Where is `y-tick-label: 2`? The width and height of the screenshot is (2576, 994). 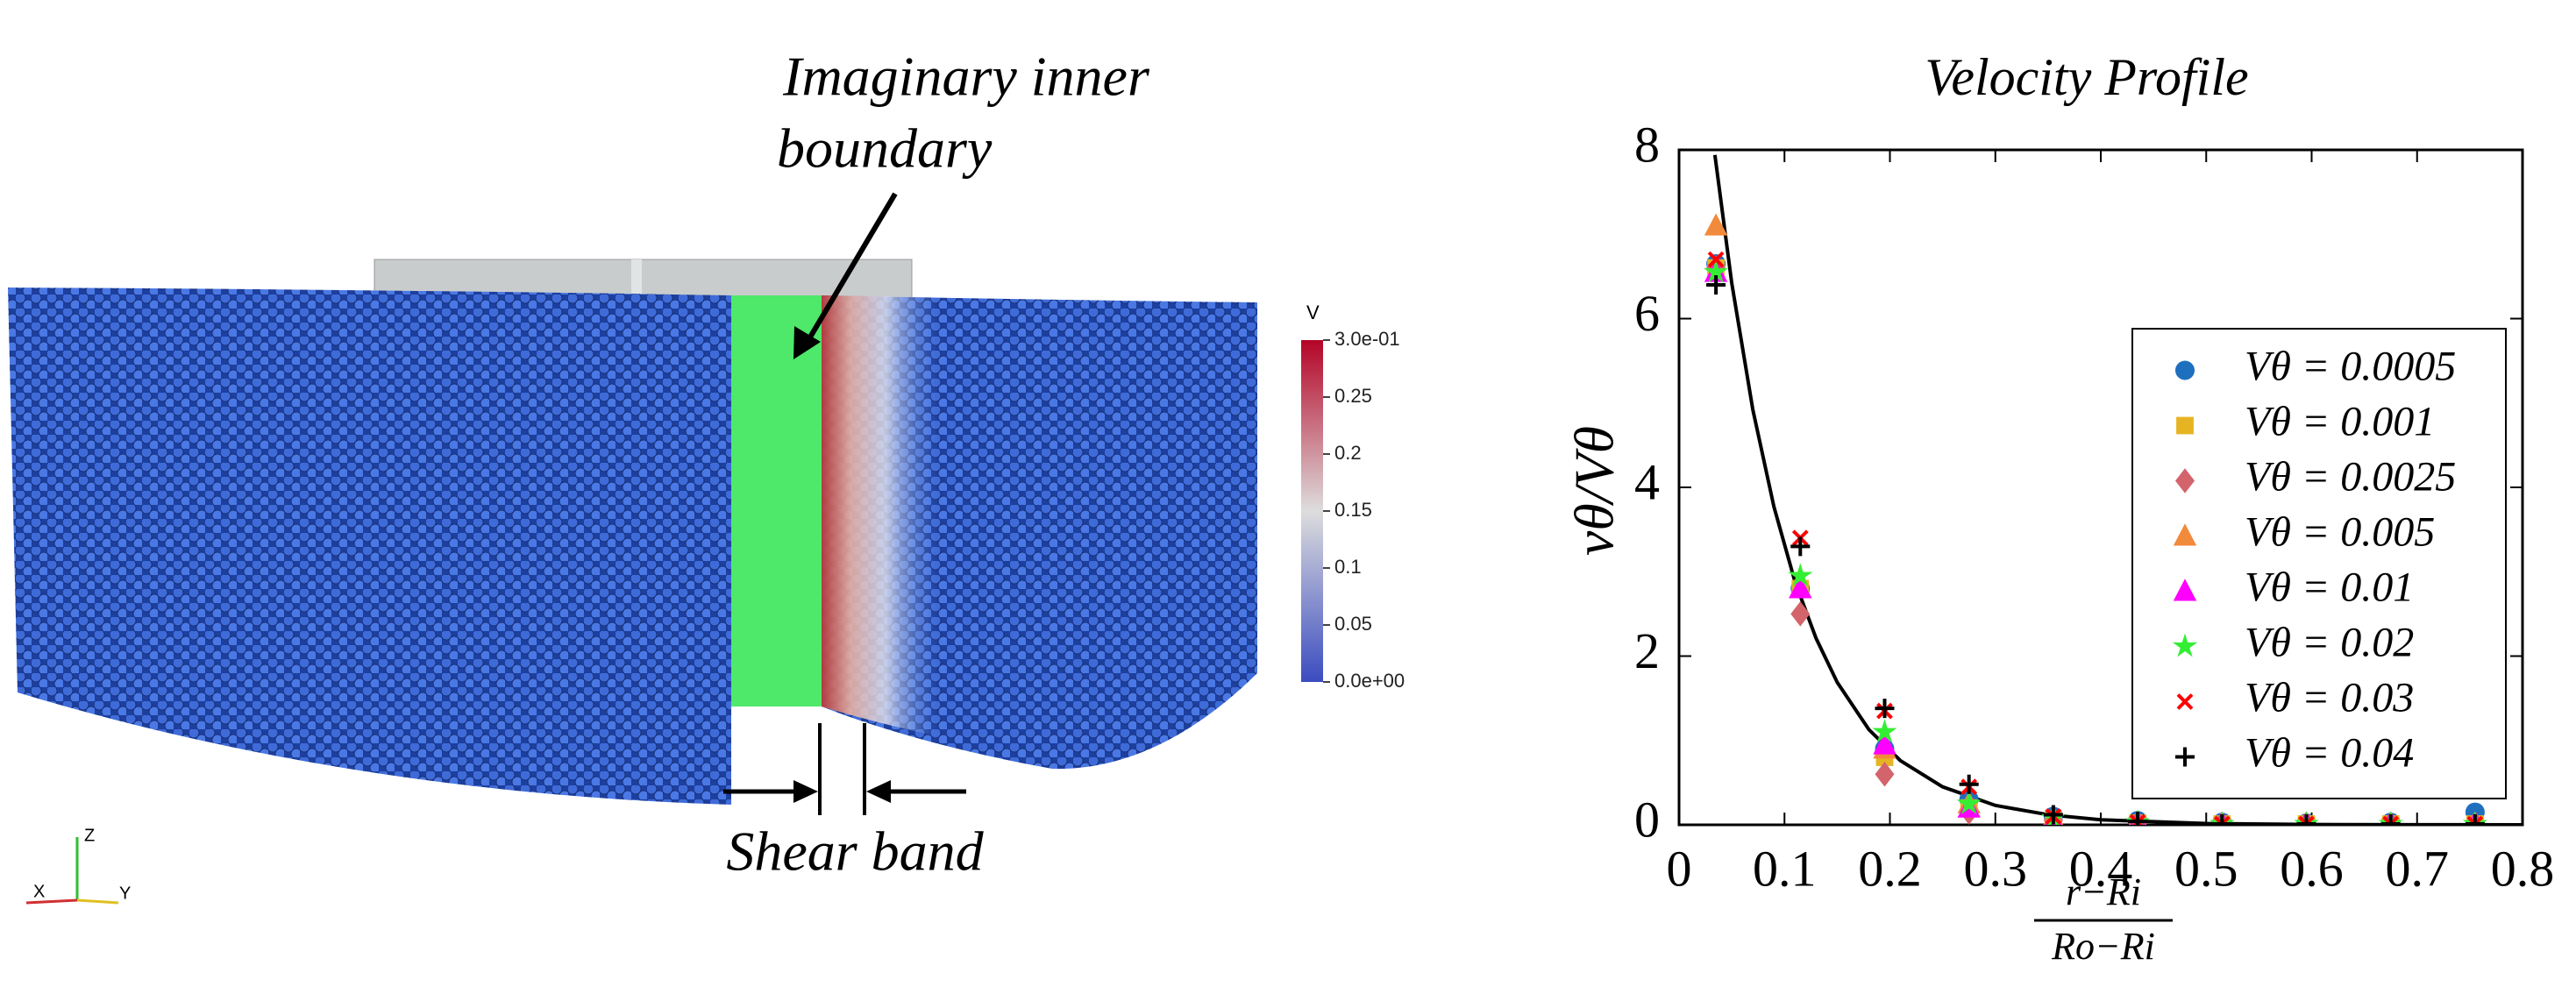
y-tick-label: 2 is located at coordinates (1647, 650).